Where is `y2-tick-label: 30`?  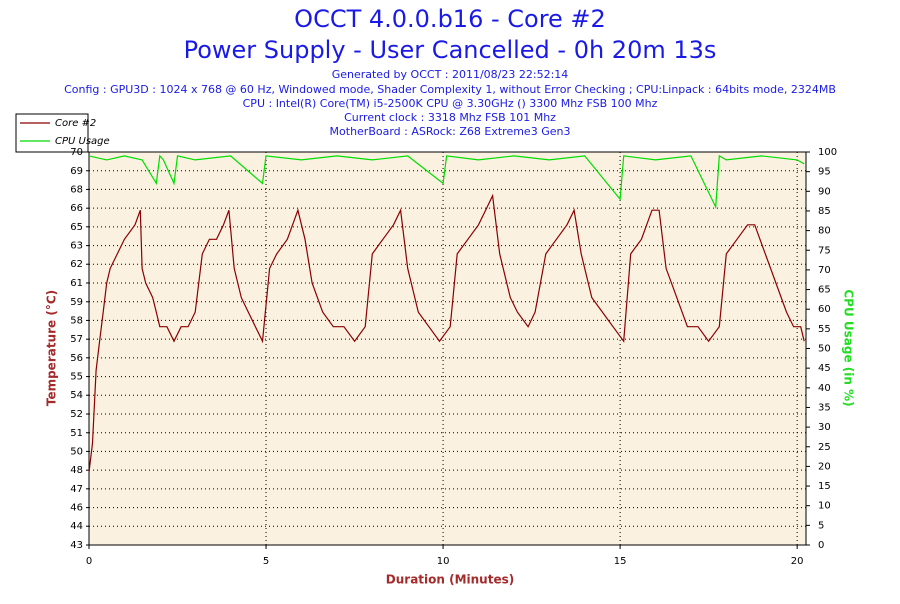 y2-tick-label: 30 is located at coordinates (824, 427).